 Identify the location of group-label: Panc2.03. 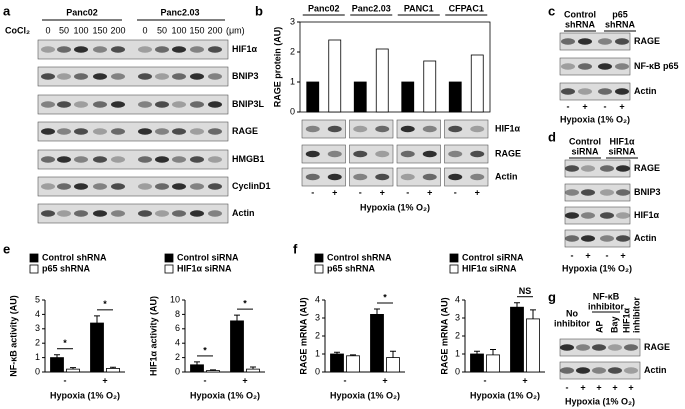
(179, 12).